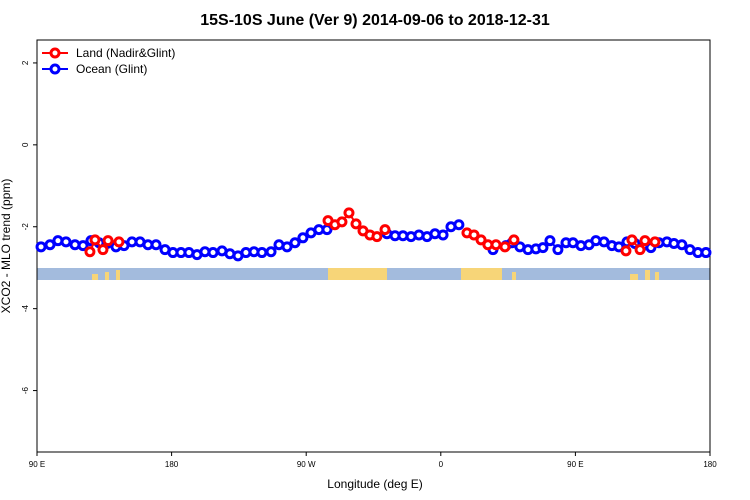 The image size is (750, 500). What do you see at coordinates (25, 227) in the screenshot?
I see `y-tick-label: -2` at bounding box center [25, 227].